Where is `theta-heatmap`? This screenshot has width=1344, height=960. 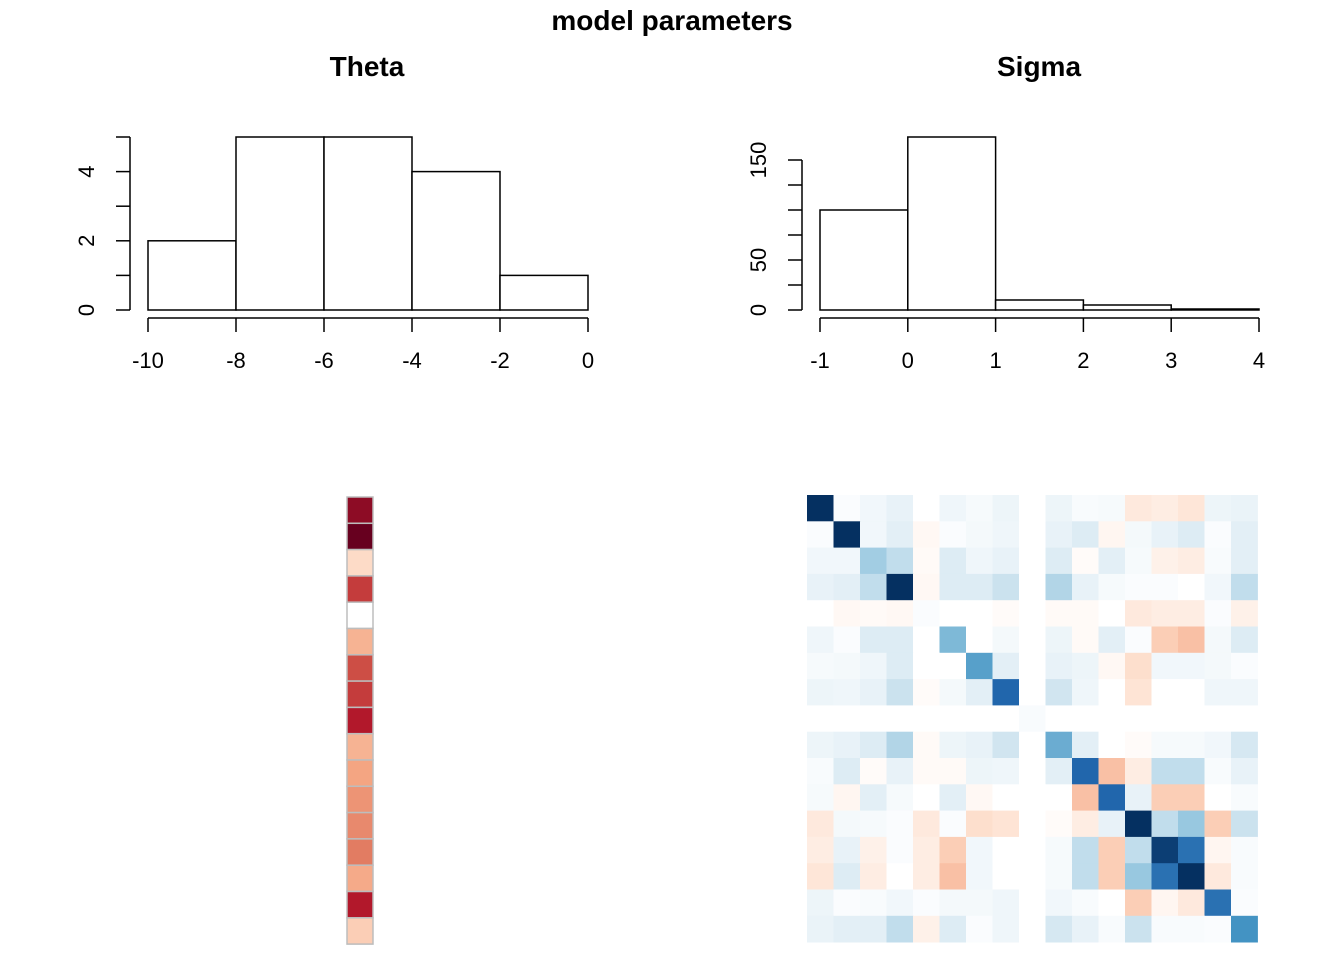
theta-heatmap is located at coordinates (360, 720).